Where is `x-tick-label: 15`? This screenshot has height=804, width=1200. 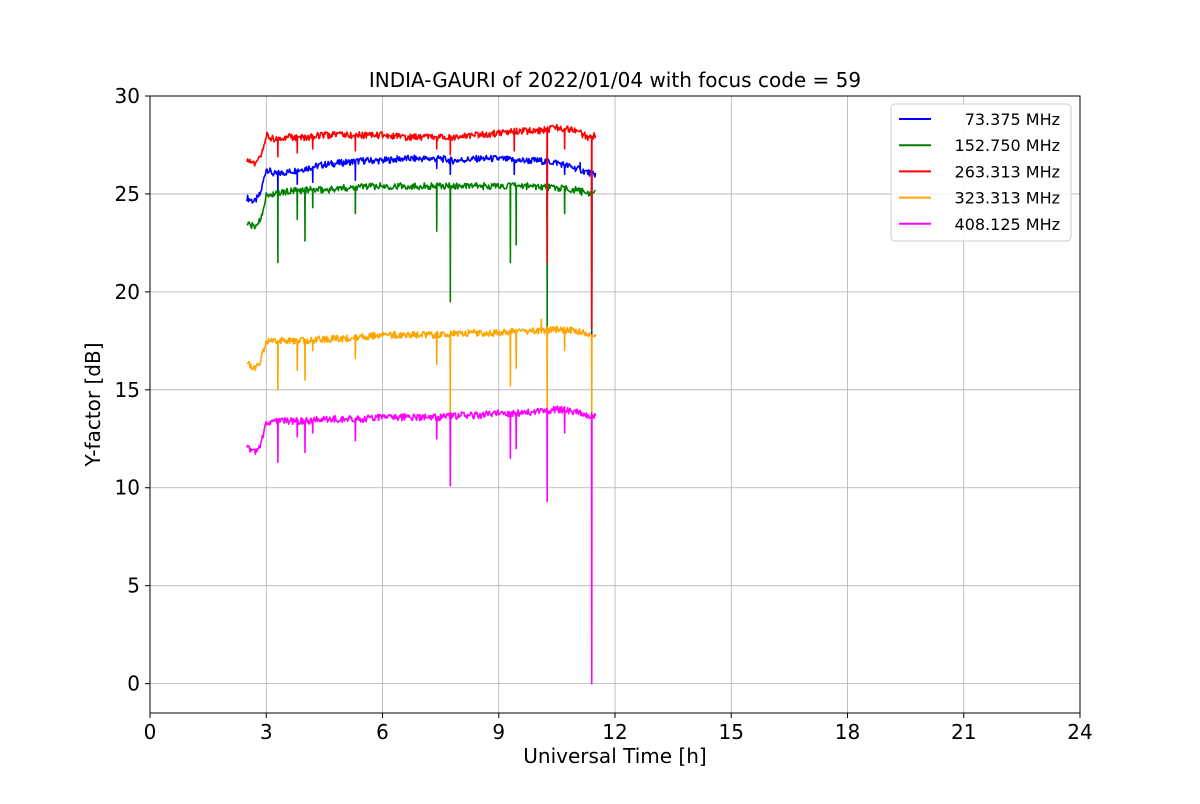 x-tick-label: 15 is located at coordinates (731, 732).